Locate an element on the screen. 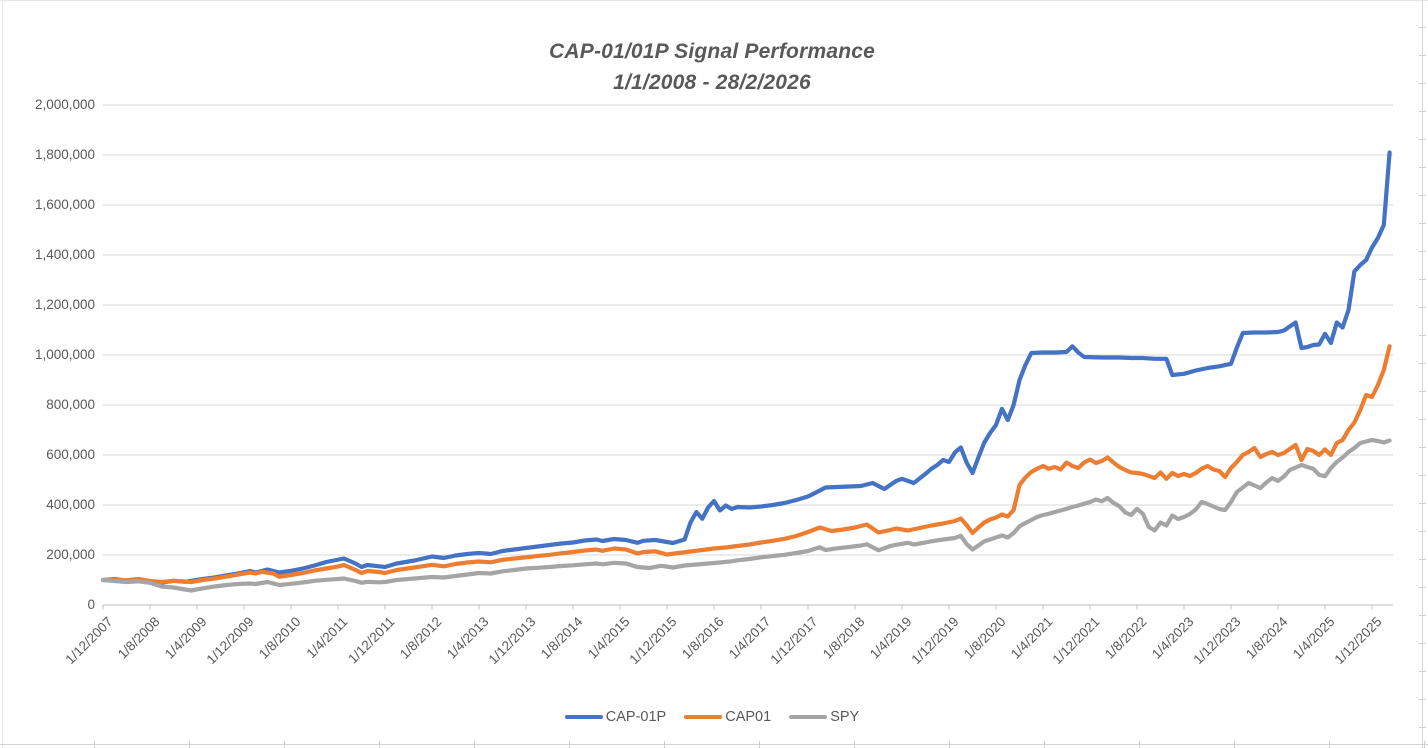  y-axis-label: 800,000 is located at coordinates (70, 404).